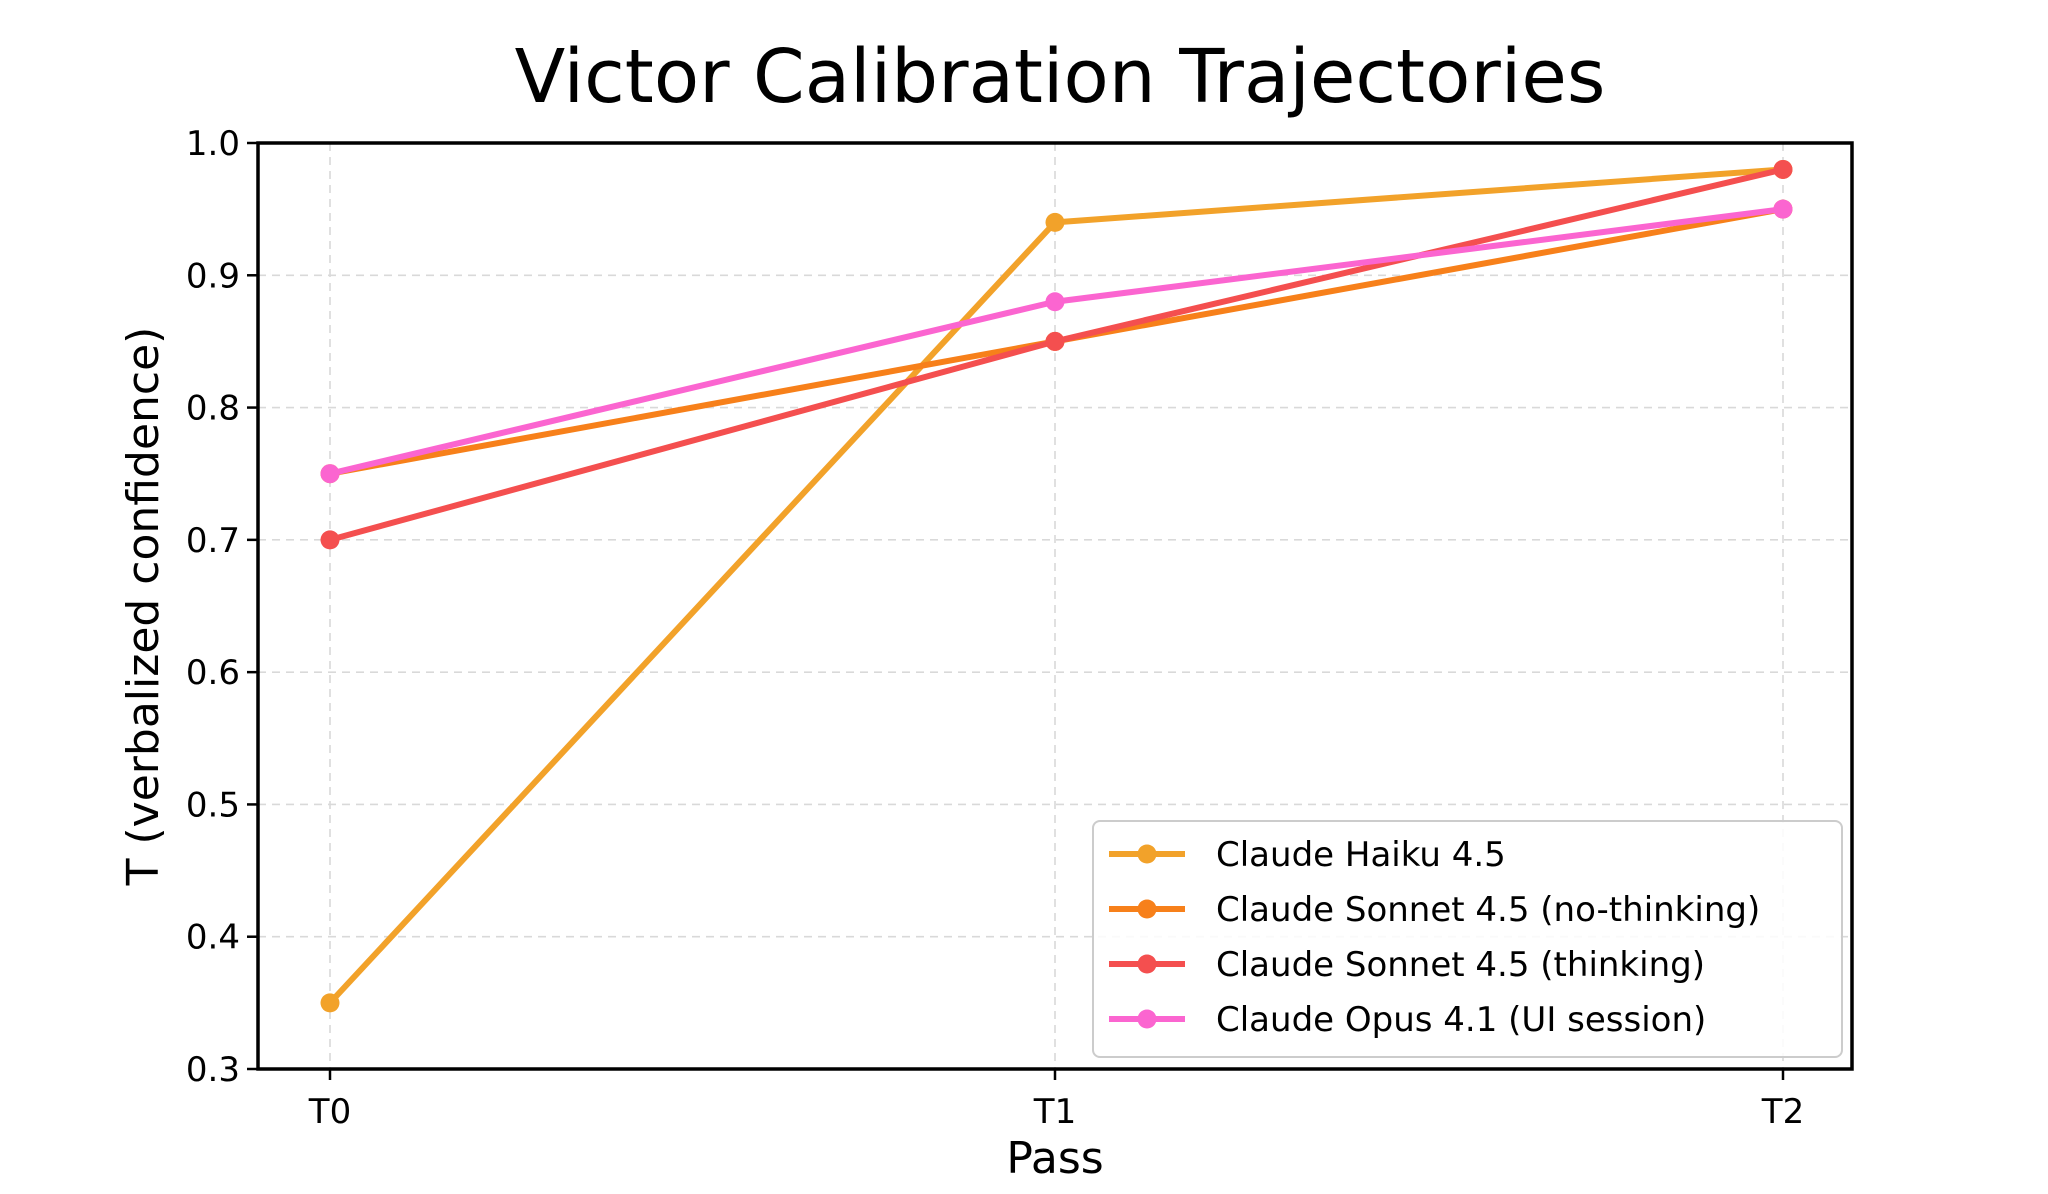  I want to click on y-tick-label: 0.9, so click(213, 276).